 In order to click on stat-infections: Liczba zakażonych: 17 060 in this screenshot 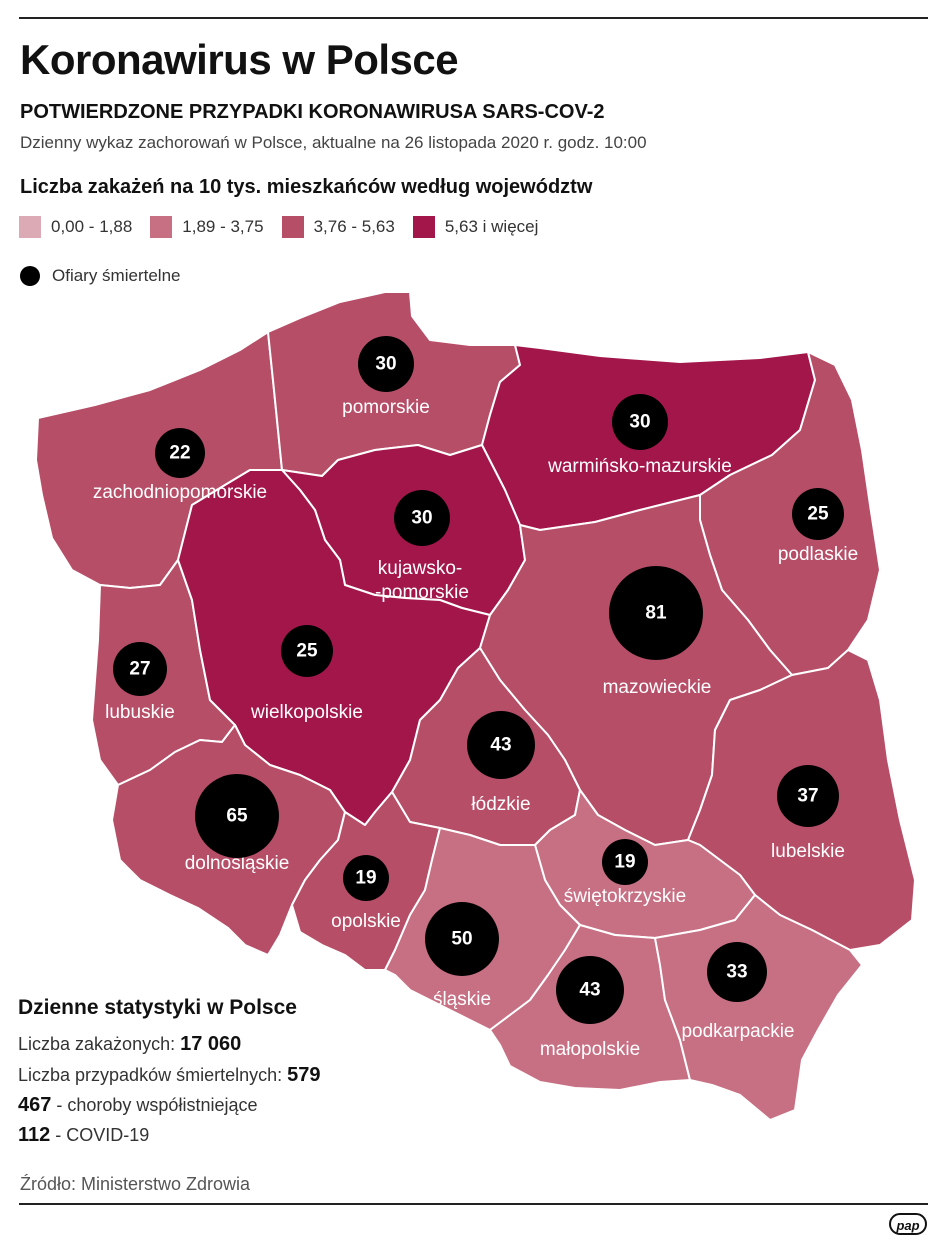, I will do `click(129, 1044)`.